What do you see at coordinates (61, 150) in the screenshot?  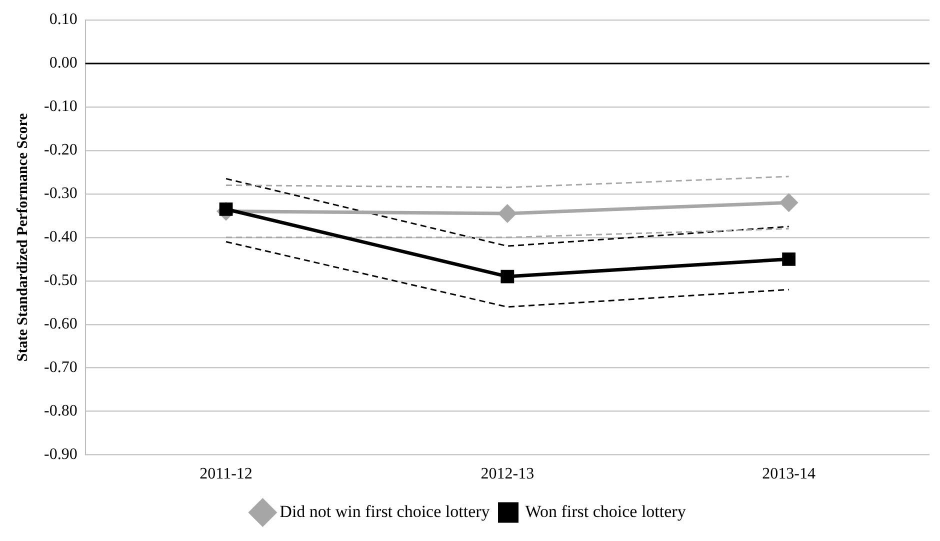 I see `y-tick-label: -0.20` at bounding box center [61, 150].